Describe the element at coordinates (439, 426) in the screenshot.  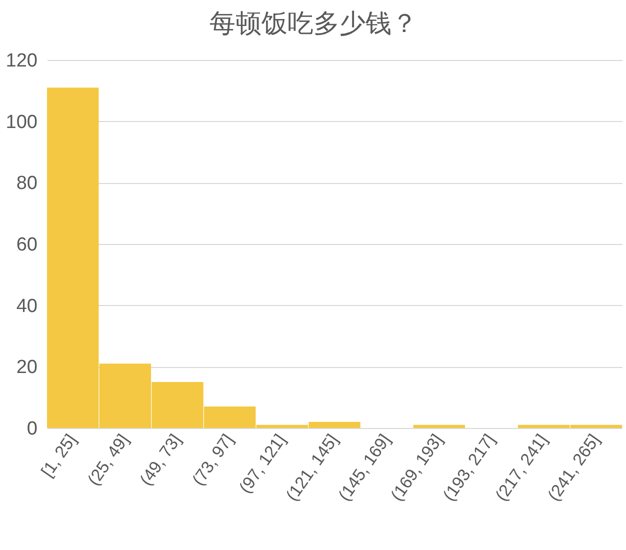
I see `bar` at that location.